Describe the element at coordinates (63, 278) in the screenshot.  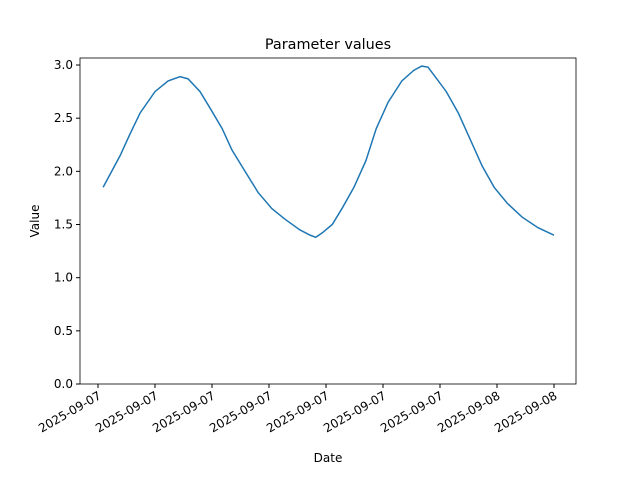
I see `y-tick-label: 1.0` at that location.